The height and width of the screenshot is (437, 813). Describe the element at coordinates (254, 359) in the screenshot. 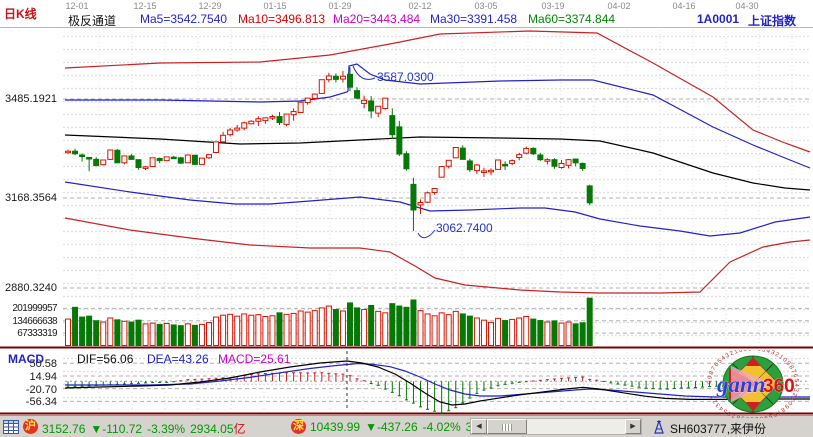

I see `macd-macd-value: MACD=25.61` at that location.